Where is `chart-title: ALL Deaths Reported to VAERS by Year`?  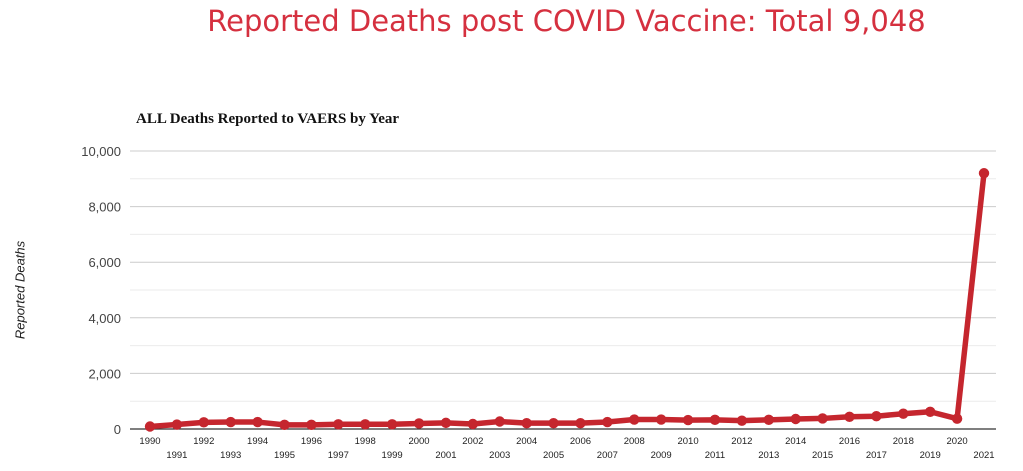
chart-title: ALL Deaths Reported to VAERS by Year is located at coordinates (268, 119).